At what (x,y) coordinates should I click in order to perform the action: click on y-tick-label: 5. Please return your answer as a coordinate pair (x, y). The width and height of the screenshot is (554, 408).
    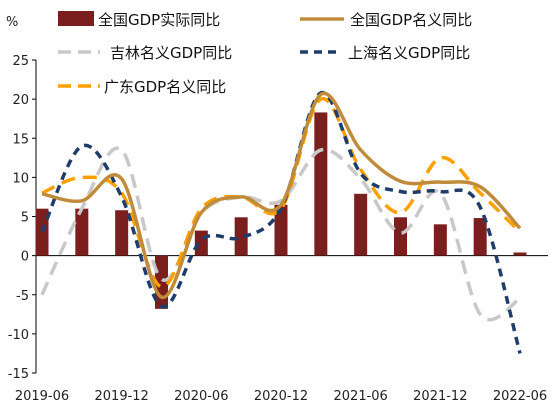
    Looking at the image, I should click on (25, 218).